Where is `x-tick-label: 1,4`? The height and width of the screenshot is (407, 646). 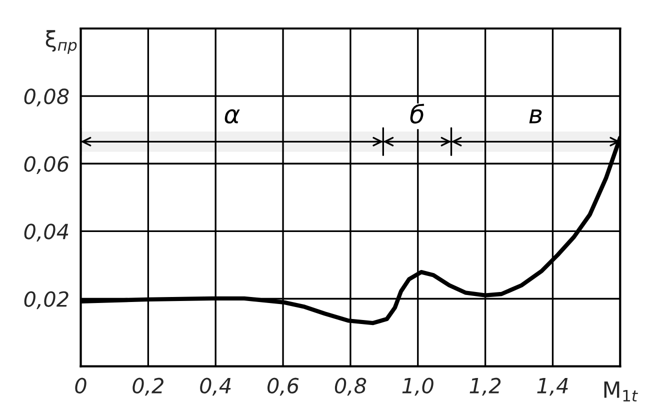
x-tick-label: 1,4 is located at coordinates (552, 387).